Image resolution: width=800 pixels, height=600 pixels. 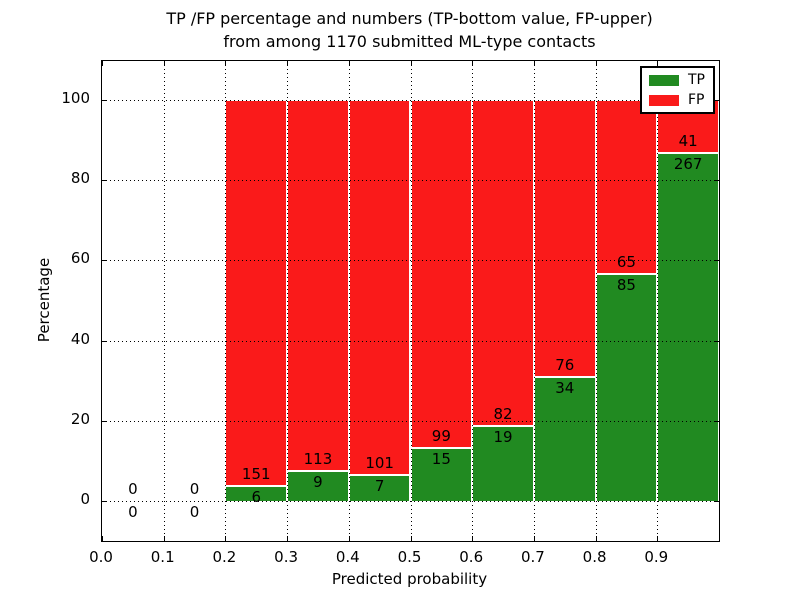 I want to click on legend-item-fp: FP, so click(x=677, y=100).